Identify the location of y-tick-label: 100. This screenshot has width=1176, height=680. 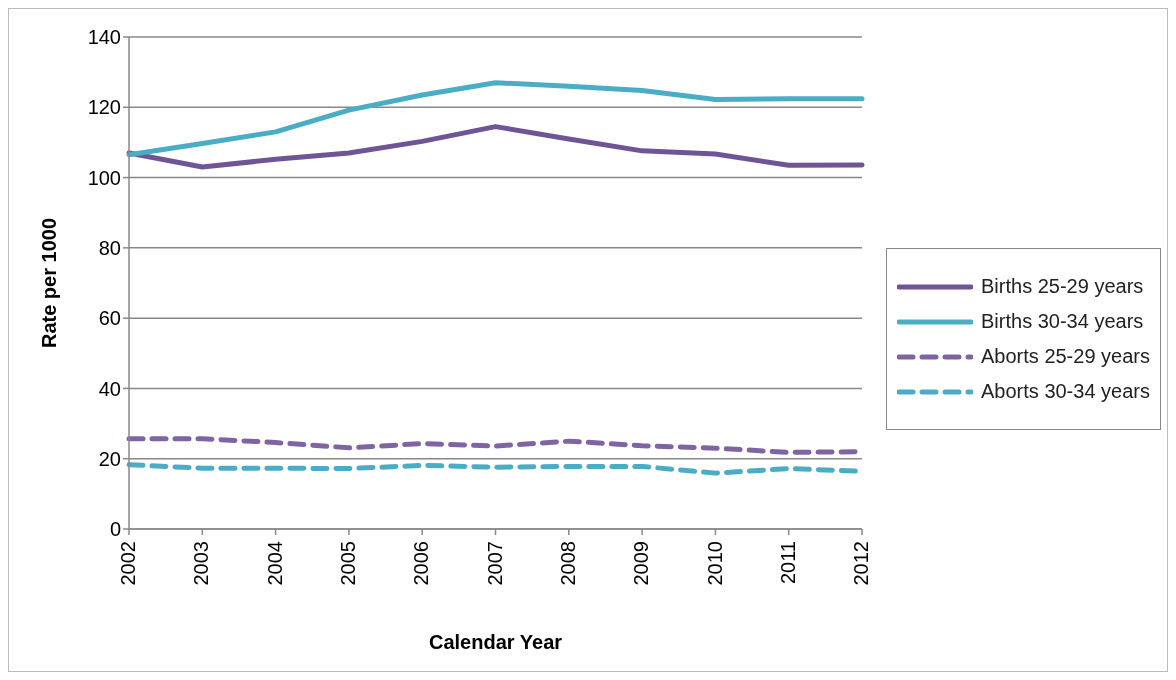
(104, 177).